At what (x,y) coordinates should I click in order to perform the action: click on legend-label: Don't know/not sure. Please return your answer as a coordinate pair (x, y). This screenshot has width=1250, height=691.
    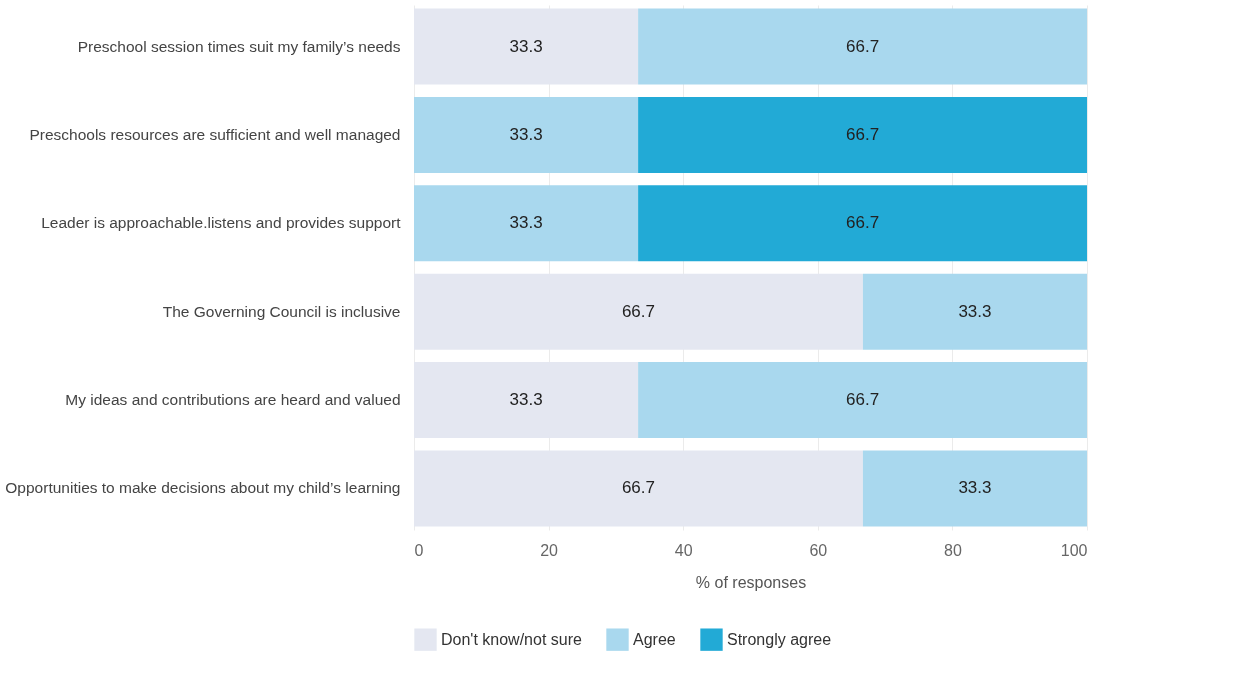
    Looking at the image, I should click on (512, 639).